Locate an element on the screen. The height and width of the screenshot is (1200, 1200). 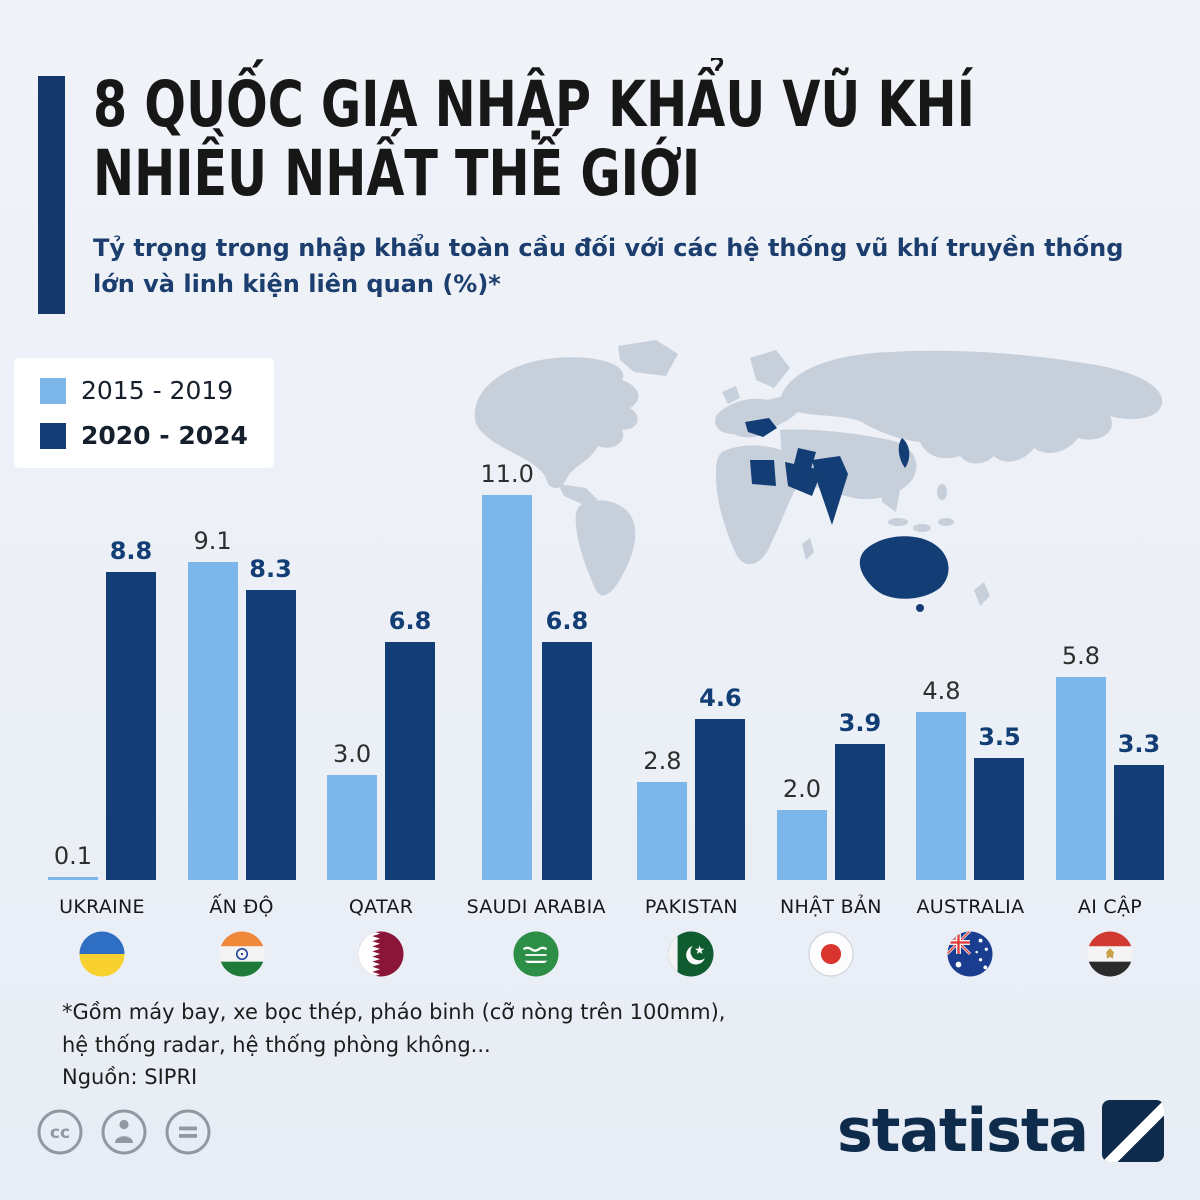
legend-label: 2020 - 2024 is located at coordinates (164, 435).